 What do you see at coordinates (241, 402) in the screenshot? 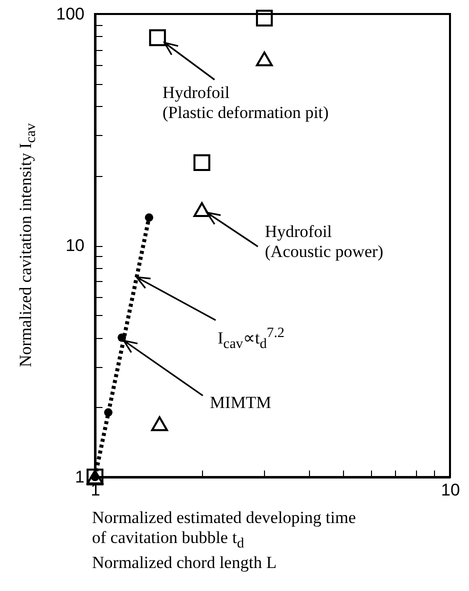
I see `annotation: MIMTM` at bounding box center [241, 402].